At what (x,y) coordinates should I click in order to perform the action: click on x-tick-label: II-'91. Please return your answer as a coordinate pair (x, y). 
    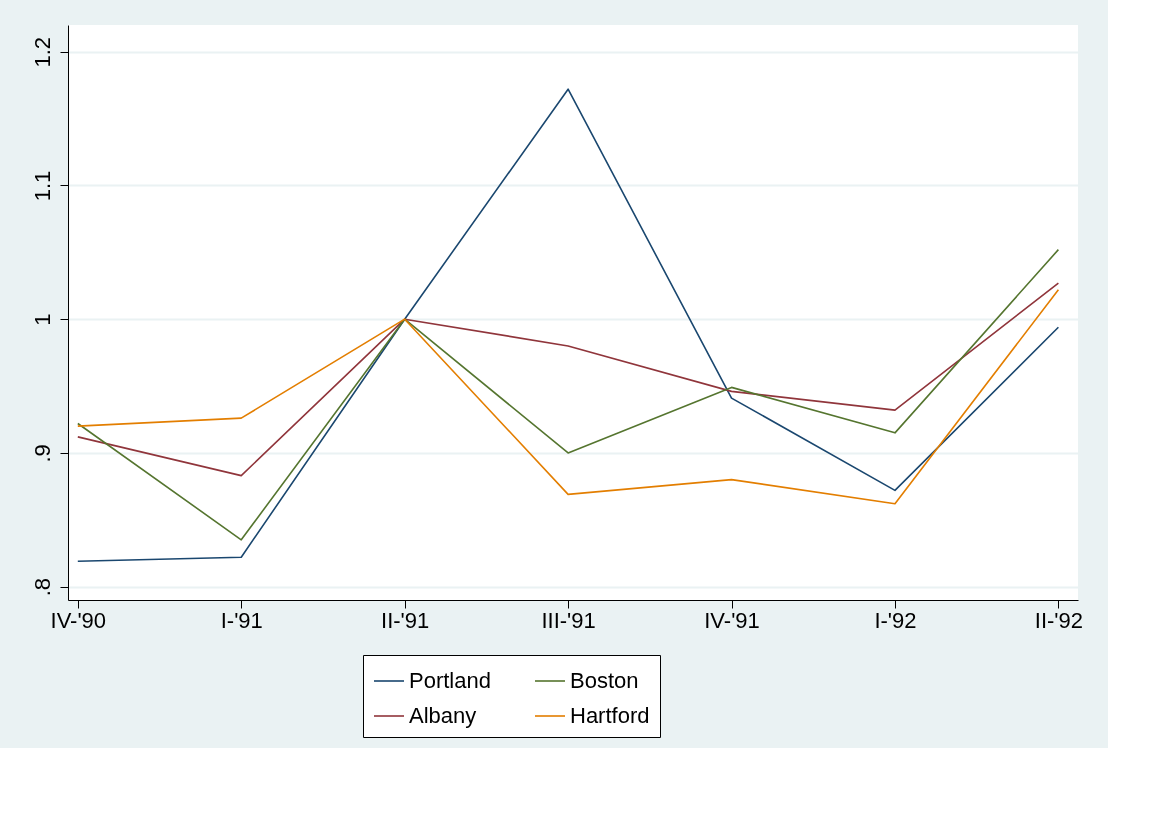
    Looking at the image, I should click on (405, 620).